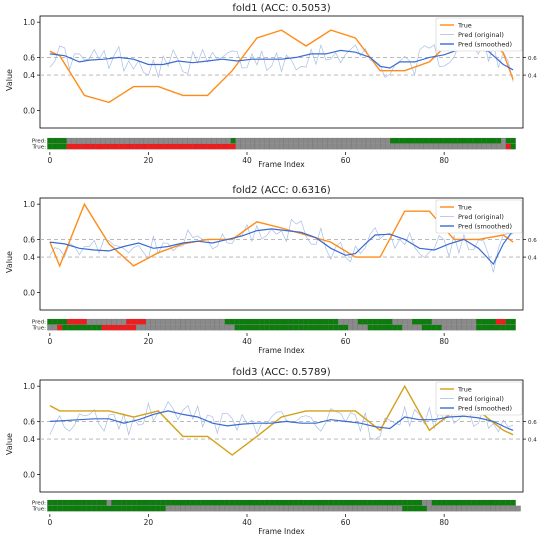 The width and height of the screenshot is (550, 540). Describe the element at coordinates (29, 439) in the screenshot. I see `y-tick-label: 0.4` at that location.